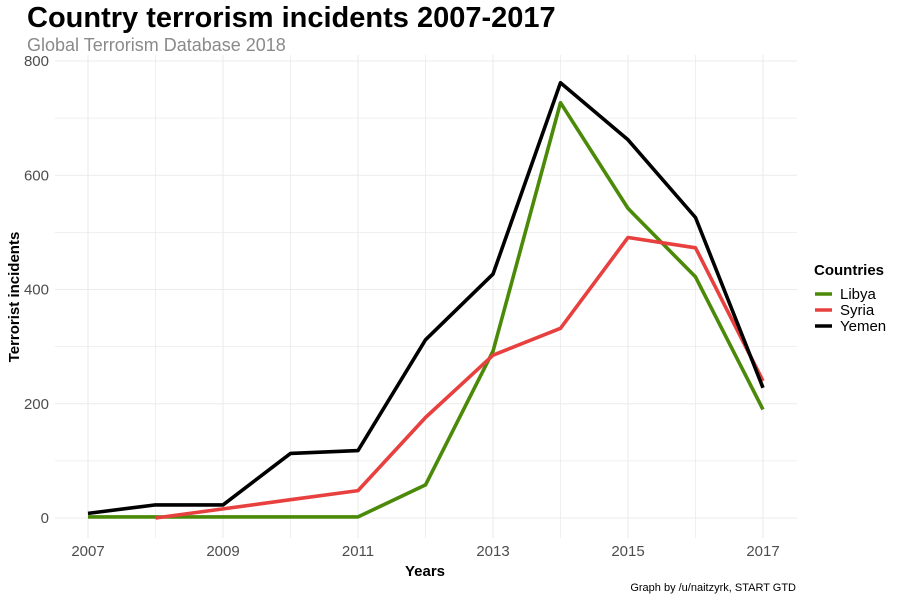 The height and width of the screenshot is (600, 900). Describe the element at coordinates (36, 175) in the screenshot. I see `y-tick-label: 600` at that location.